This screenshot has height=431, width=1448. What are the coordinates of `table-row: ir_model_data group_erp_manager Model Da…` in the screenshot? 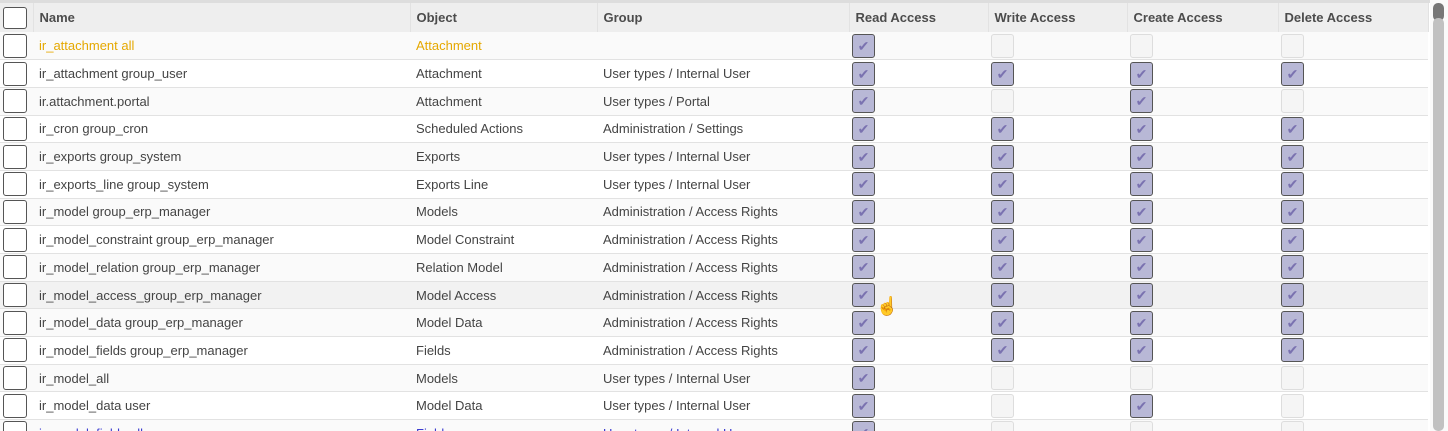 It's located at (714, 323).